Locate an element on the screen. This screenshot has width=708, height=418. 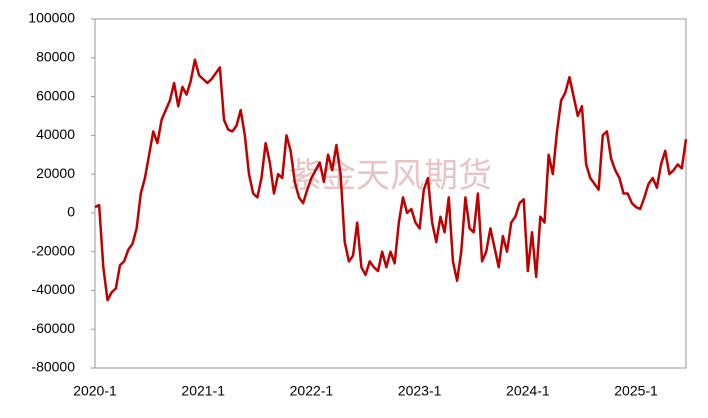
x-tick-label: 2021-1 is located at coordinates (203, 391).